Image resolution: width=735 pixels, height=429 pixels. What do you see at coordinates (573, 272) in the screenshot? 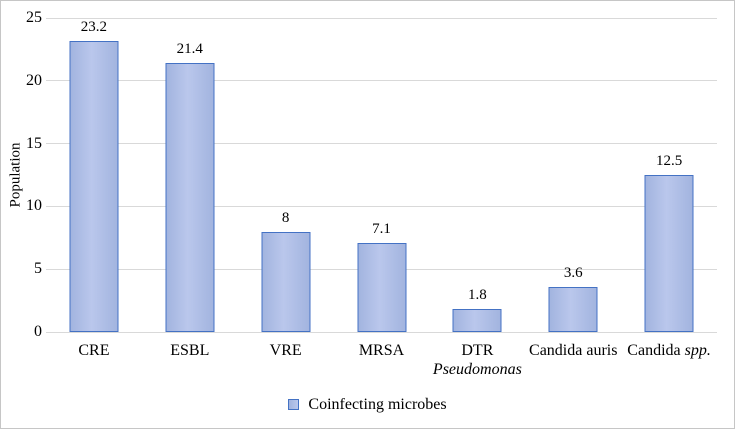
I see `bar-value-label: 3.6` at bounding box center [573, 272].